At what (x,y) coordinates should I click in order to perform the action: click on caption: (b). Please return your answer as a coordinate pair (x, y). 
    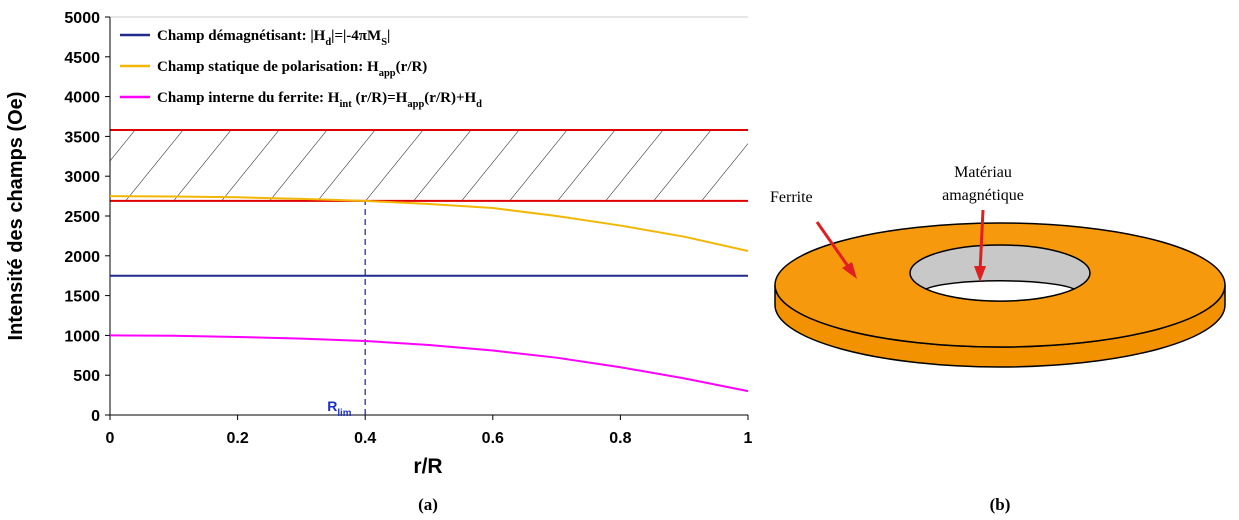
    Looking at the image, I should click on (1000, 504).